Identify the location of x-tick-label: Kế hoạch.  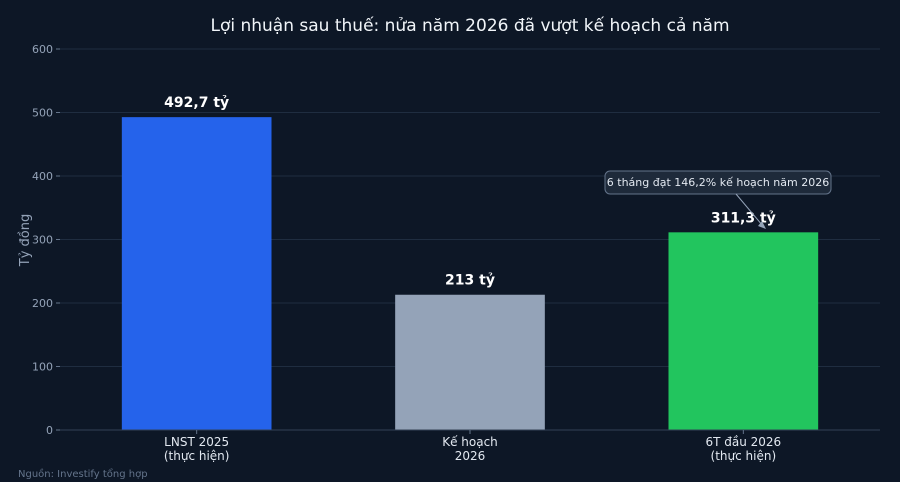
(470, 442).